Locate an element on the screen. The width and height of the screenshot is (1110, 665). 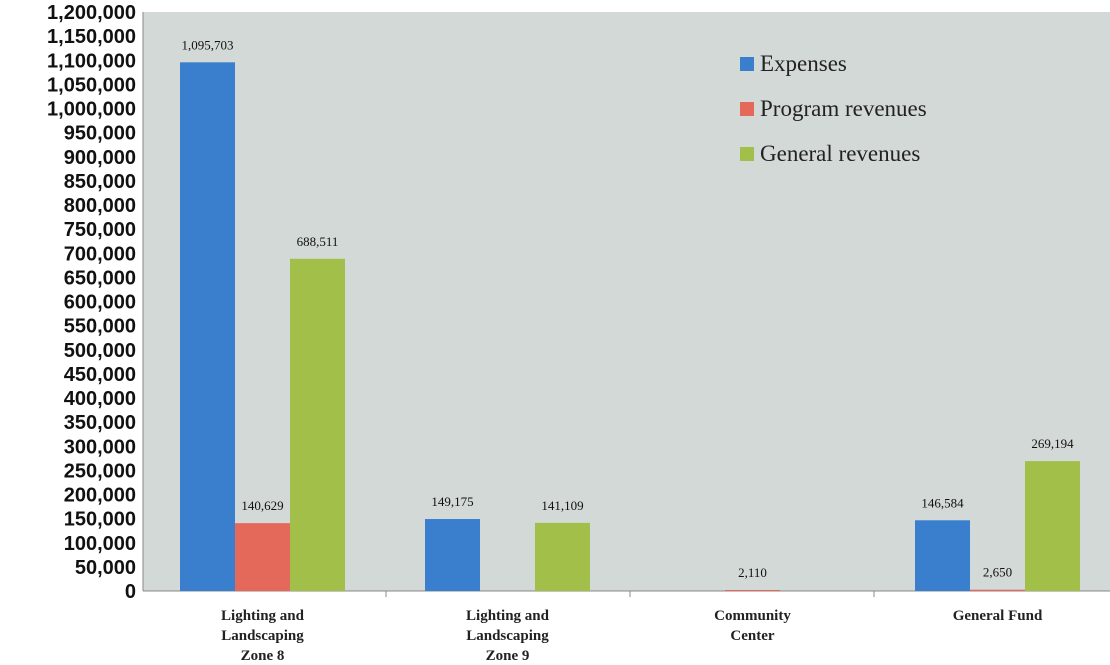
y-tick-label: 1,200,000 is located at coordinates (91, 13).